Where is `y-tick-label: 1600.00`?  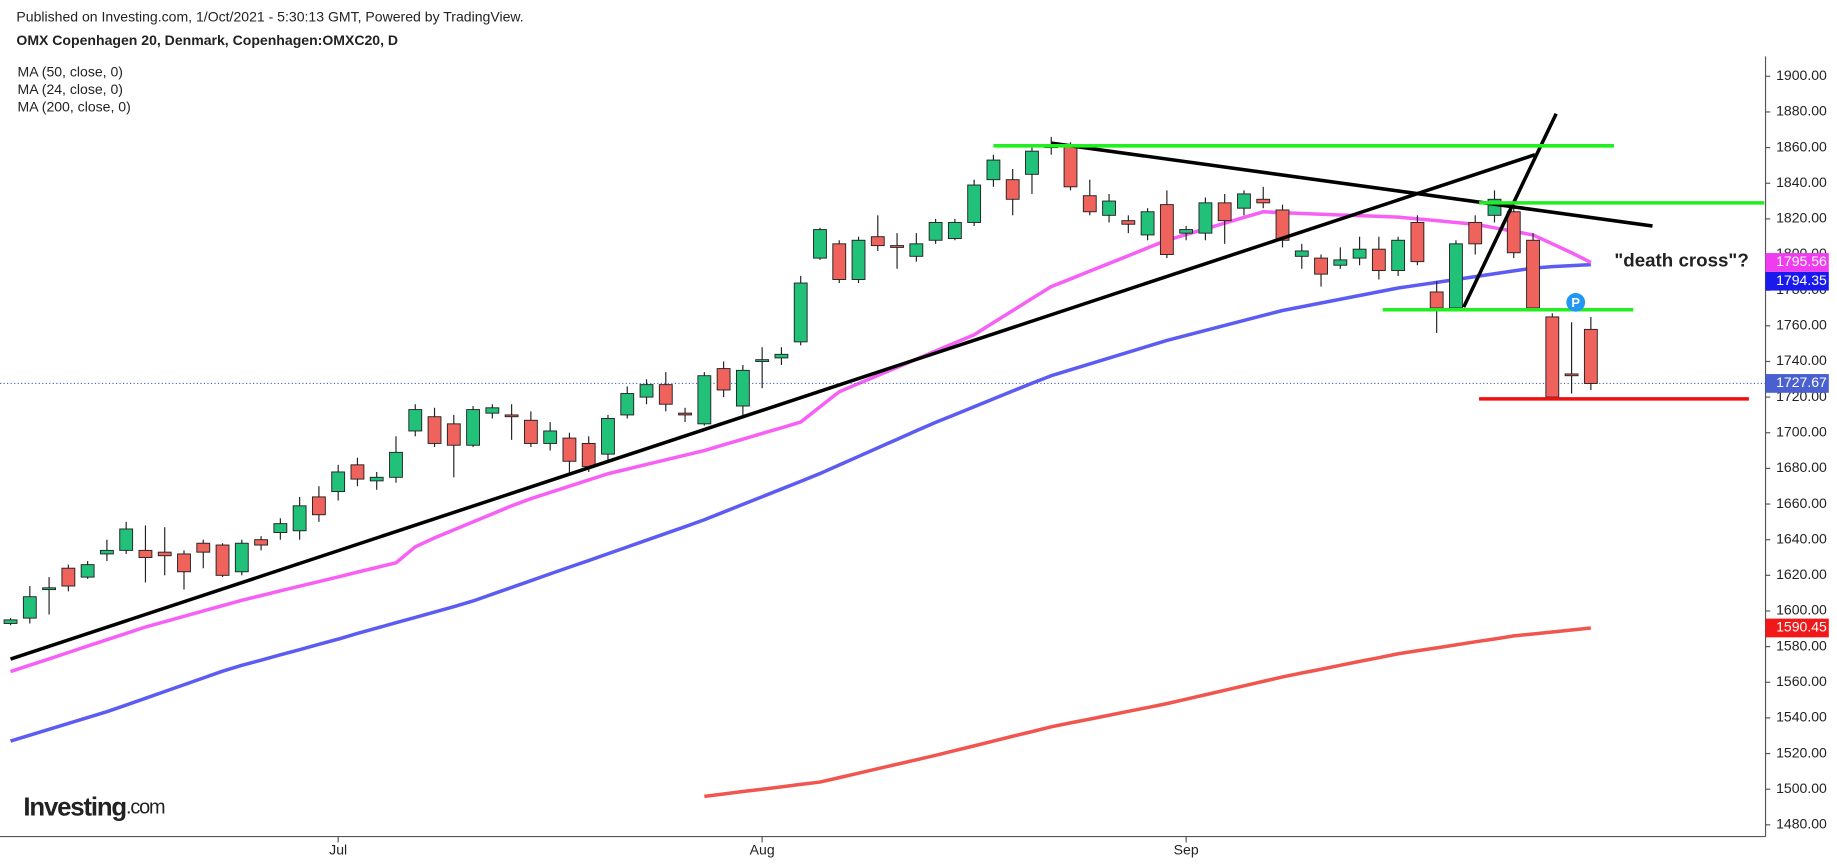
y-tick-label: 1600.00 is located at coordinates (1801, 610).